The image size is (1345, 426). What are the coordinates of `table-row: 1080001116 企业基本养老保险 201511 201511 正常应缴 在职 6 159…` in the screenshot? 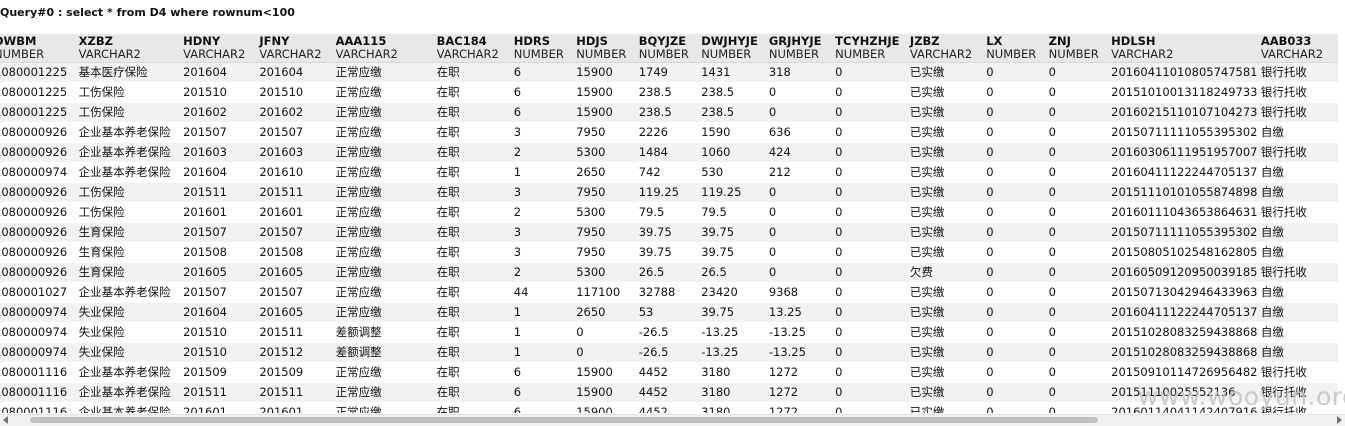 It's located at (669, 392).